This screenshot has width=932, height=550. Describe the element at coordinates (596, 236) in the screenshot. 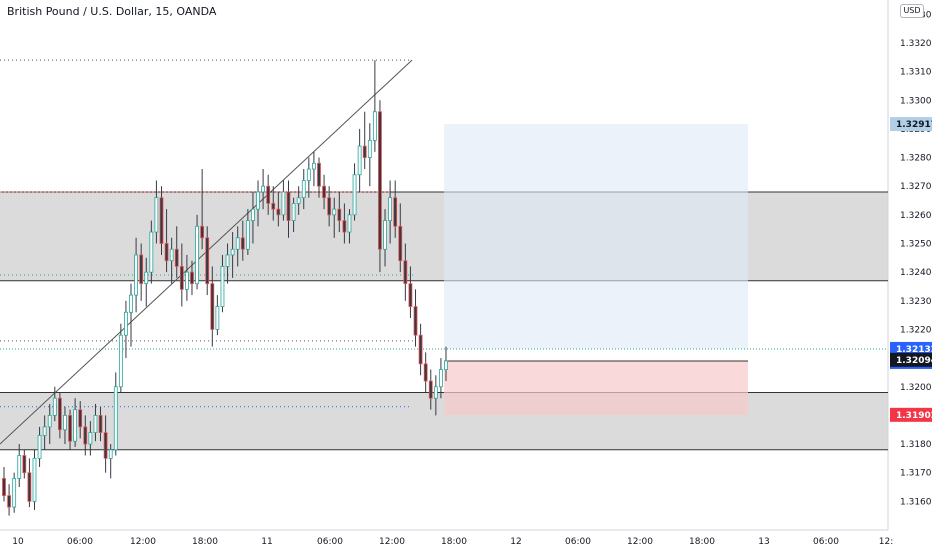

I see `position-target-zone` at that location.